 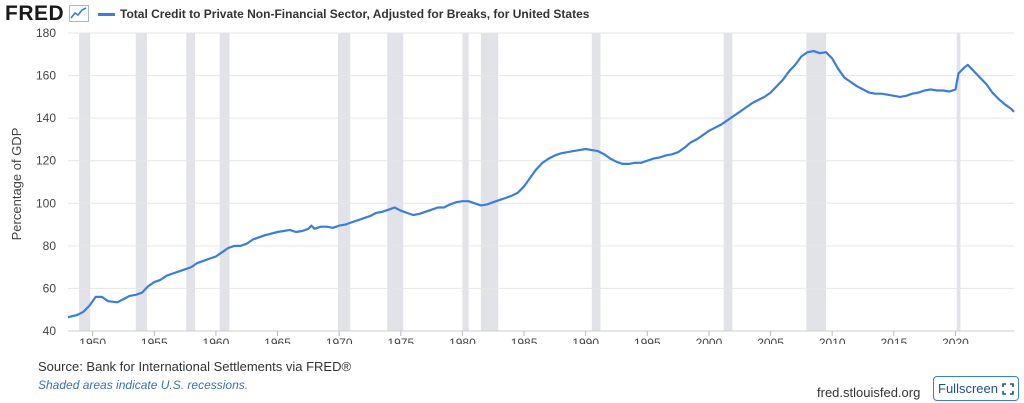 I want to click on x-tick-label: 2000, so click(x=709, y=340).